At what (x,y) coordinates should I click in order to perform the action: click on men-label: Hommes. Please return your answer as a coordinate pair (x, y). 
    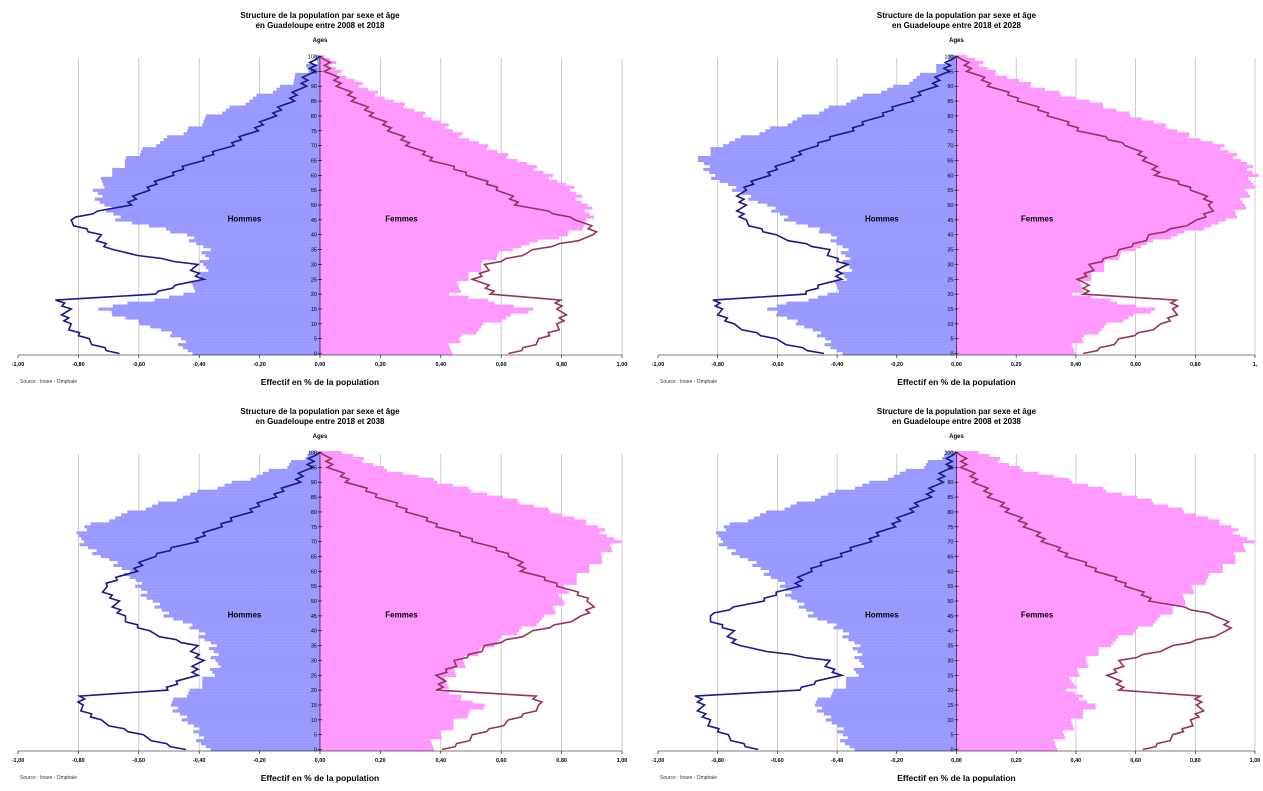
    Looking at the image, I should click on (882, 218).